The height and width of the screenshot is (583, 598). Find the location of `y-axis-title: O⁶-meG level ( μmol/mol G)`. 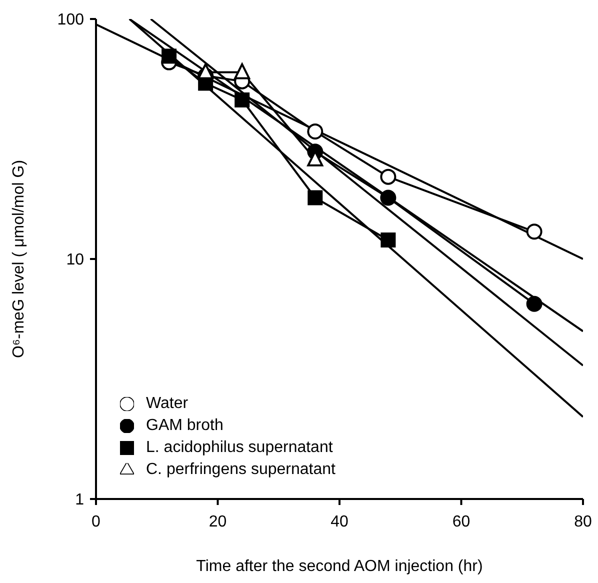

y-axis-title: O⁶-meG level ( μmol/mol G) is located at coordinates (19, 259).